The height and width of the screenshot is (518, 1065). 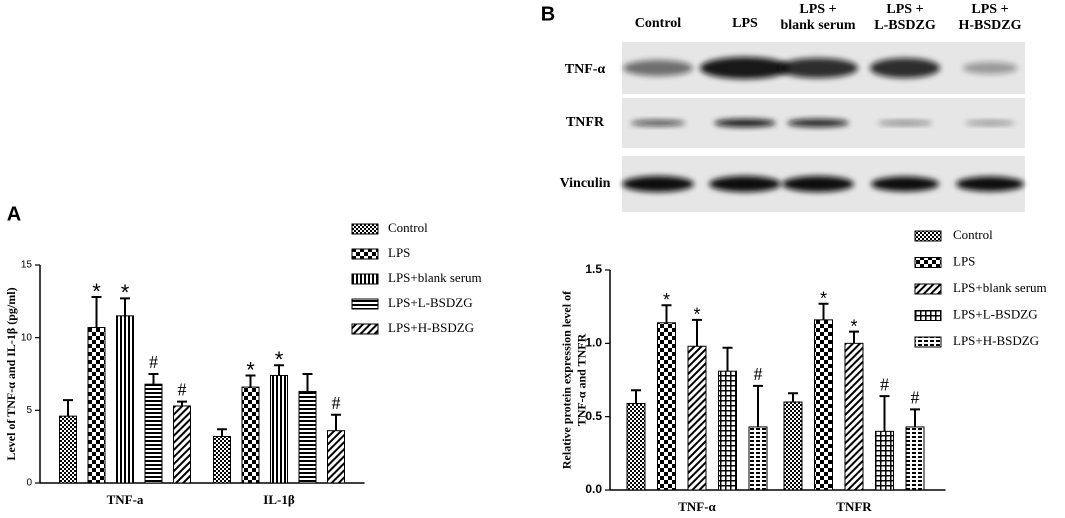 I want to click on legend-label: LPS+H-BSDZG, so click(x=996, y=340).